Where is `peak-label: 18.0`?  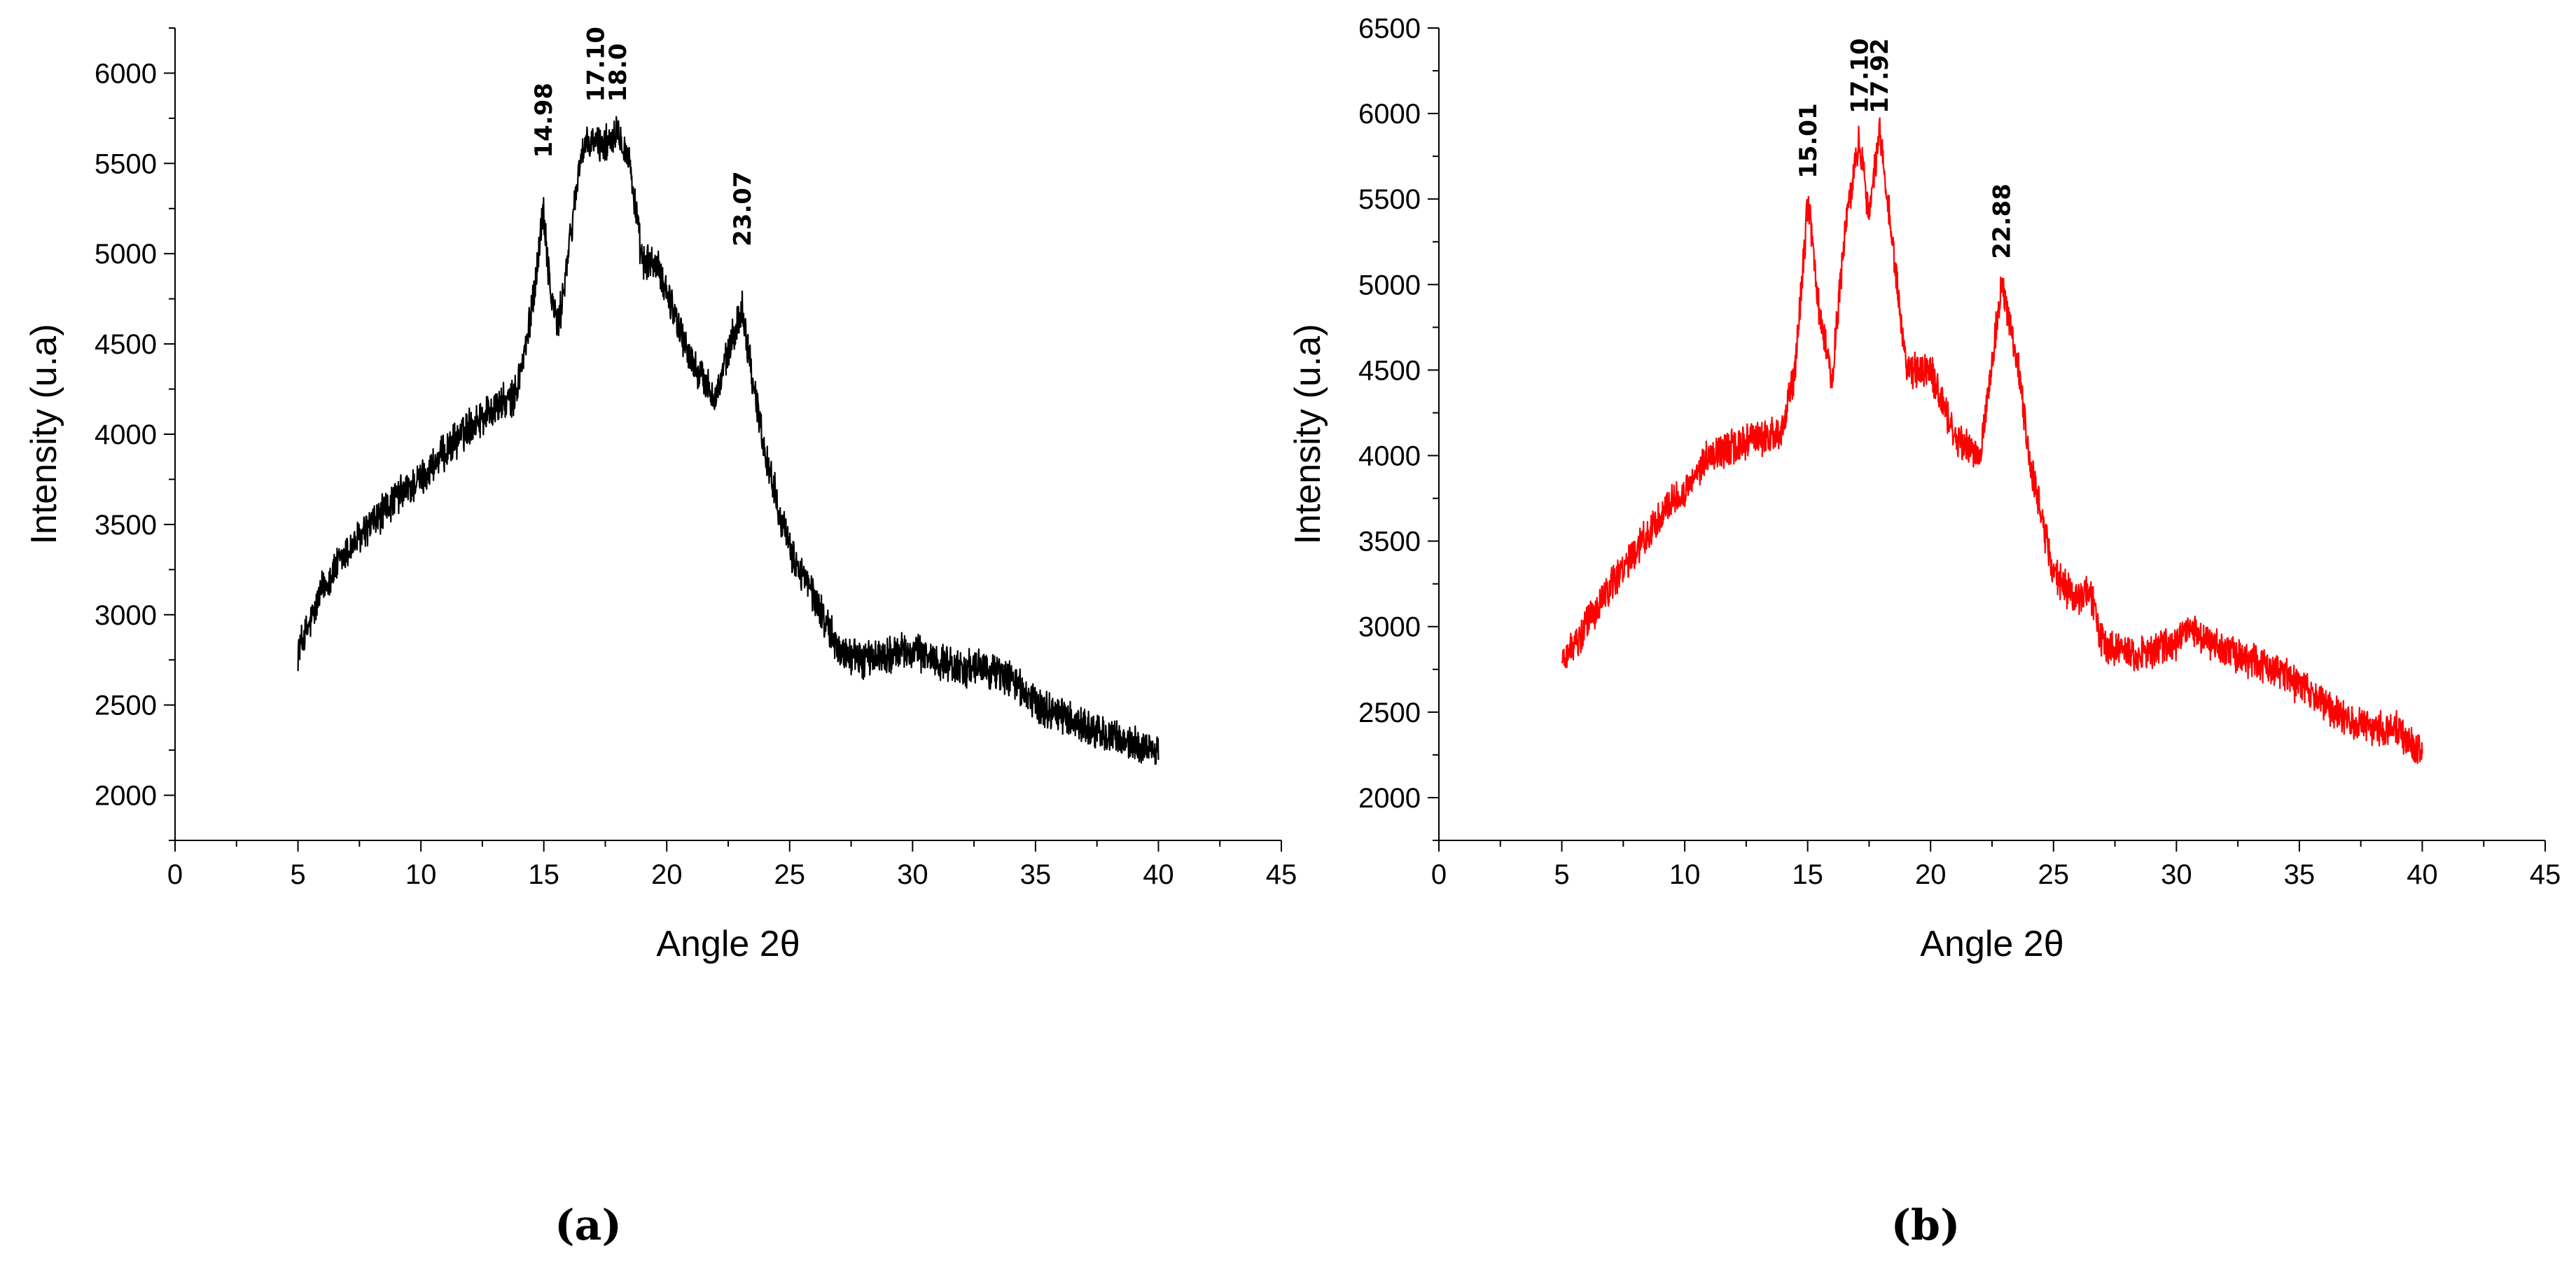 peak-label: 18.0 is located at coordinates (618, 72).